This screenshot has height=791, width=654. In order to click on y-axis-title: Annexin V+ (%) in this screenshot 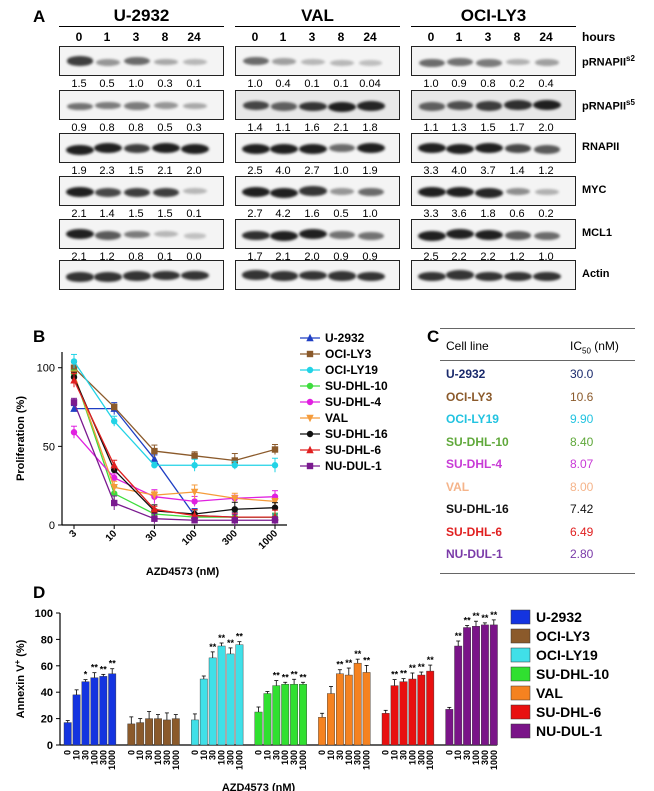, I will do `click(20, 678)`.